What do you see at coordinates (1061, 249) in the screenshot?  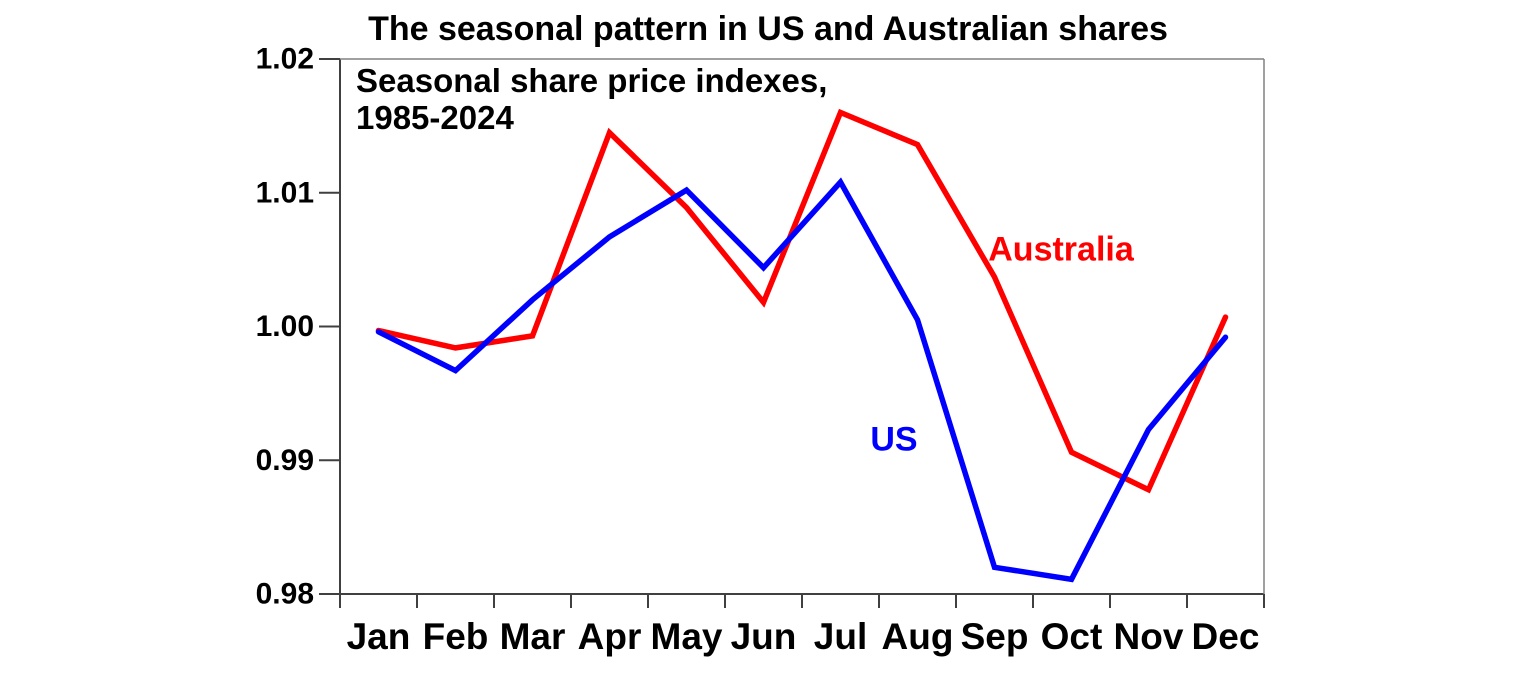 I see `series-label-australia: Australia` at bounding box center [1061, 249].